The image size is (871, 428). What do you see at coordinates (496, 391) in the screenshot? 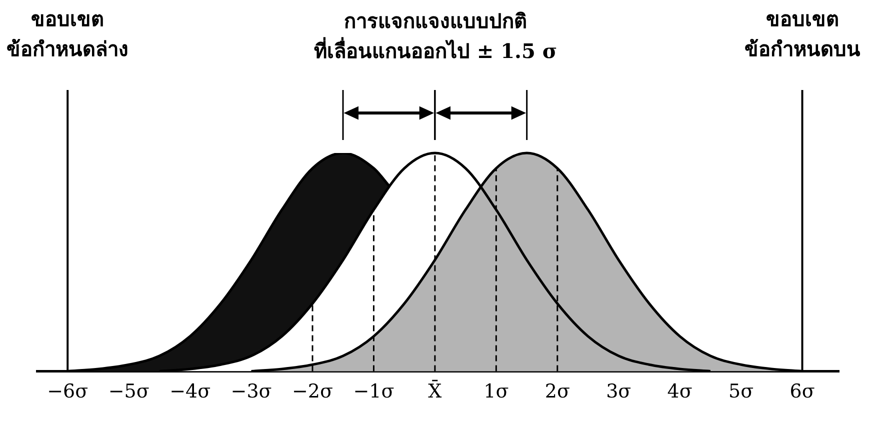
I see `x-tick-label: 1σ` at bounding box center [496, 391].